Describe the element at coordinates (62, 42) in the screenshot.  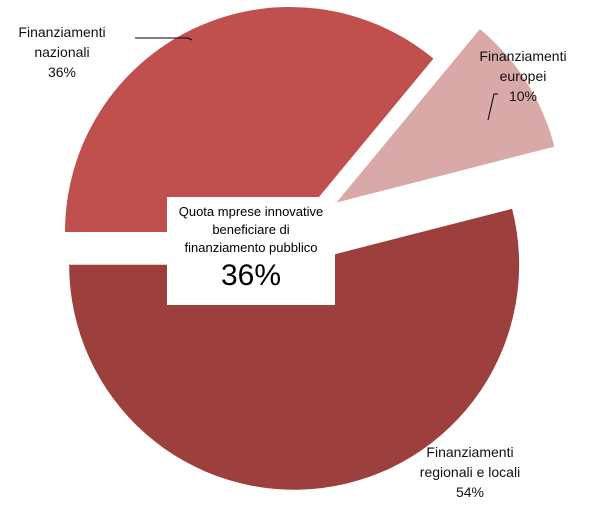
I see `category-label: Finanziamenti nazionali` at that location.